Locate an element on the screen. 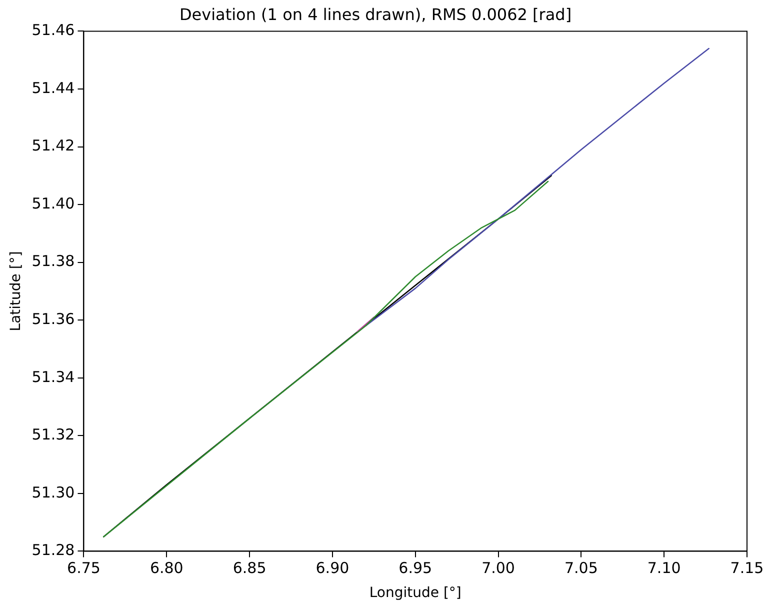 The image size is (777, 610). y-tick-label: 51.30 is located at coordinates (53, 492).